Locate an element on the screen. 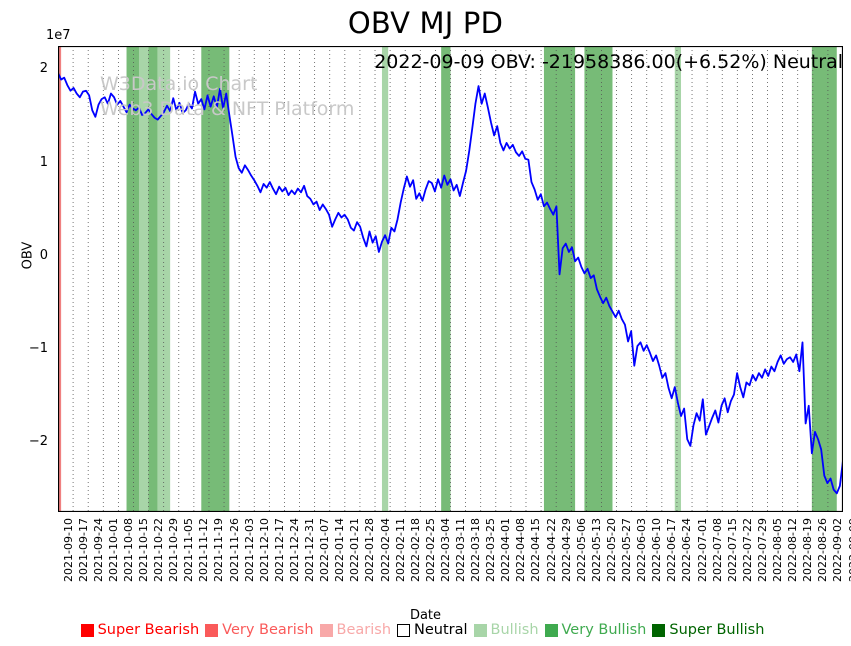  x-tick-label: 2022-02-04 is located at coordinates (385, 550).